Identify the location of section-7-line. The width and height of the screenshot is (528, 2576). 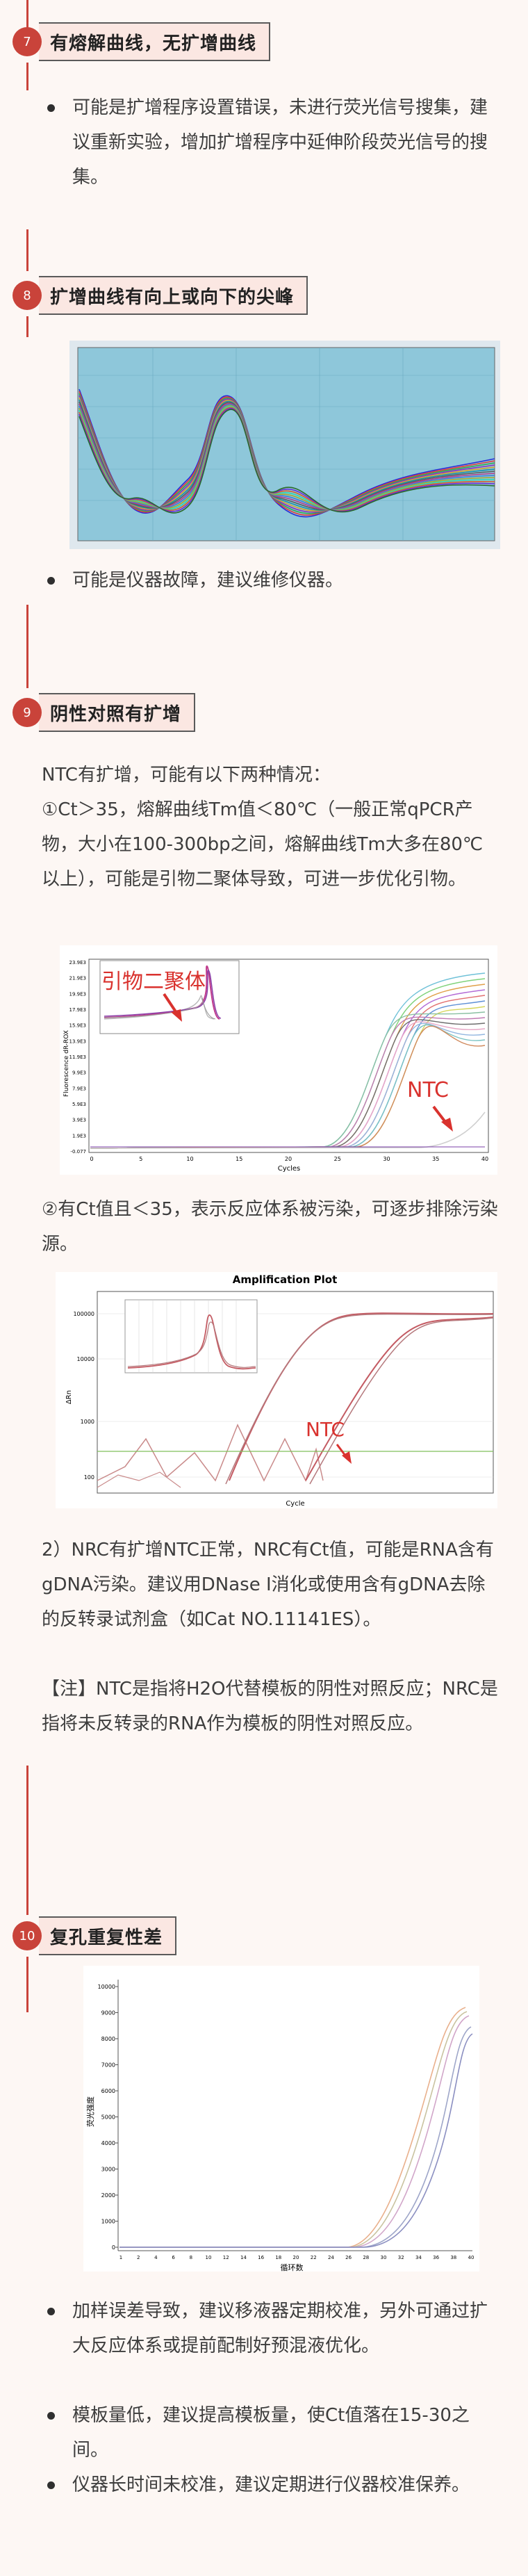
(27, 14).